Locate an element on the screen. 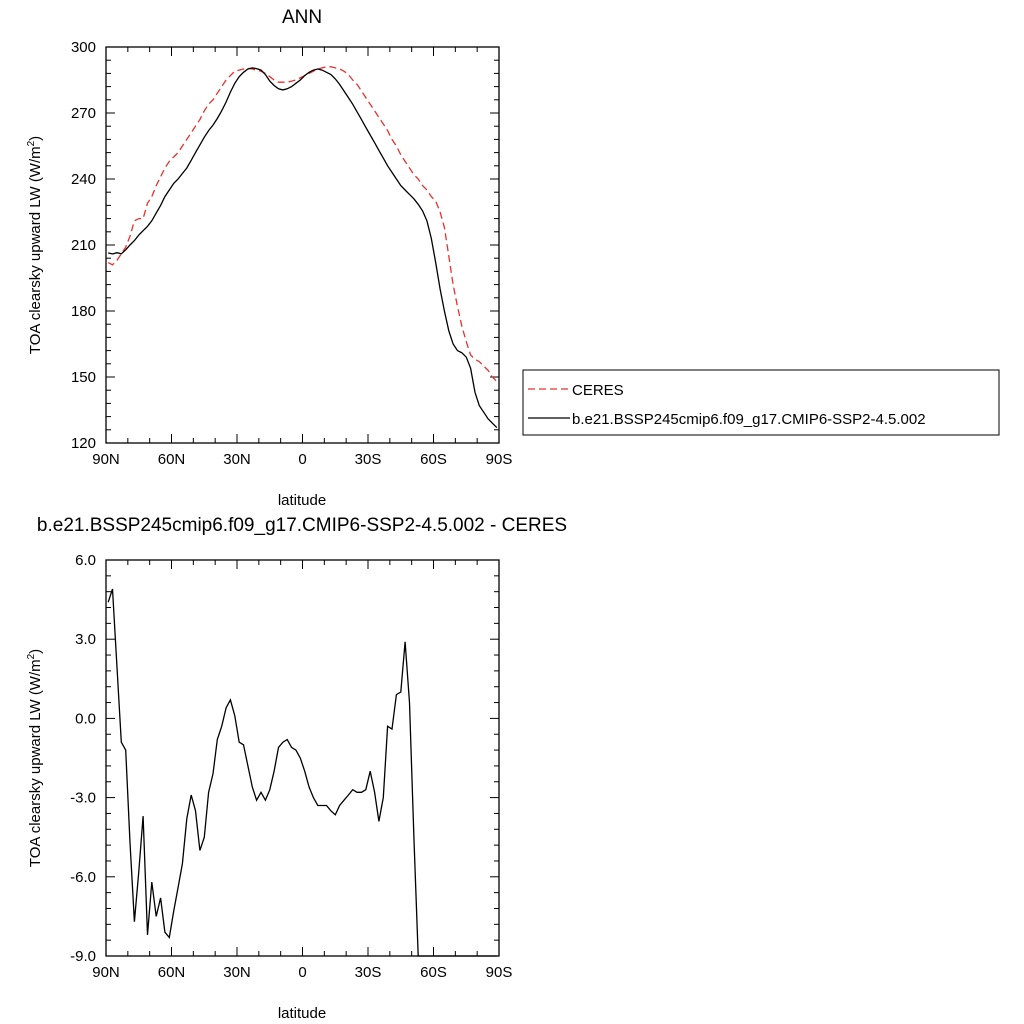 This screenshot has width=1024, height=1024. bottom-plot-frame is located at coordinates (302, 758).